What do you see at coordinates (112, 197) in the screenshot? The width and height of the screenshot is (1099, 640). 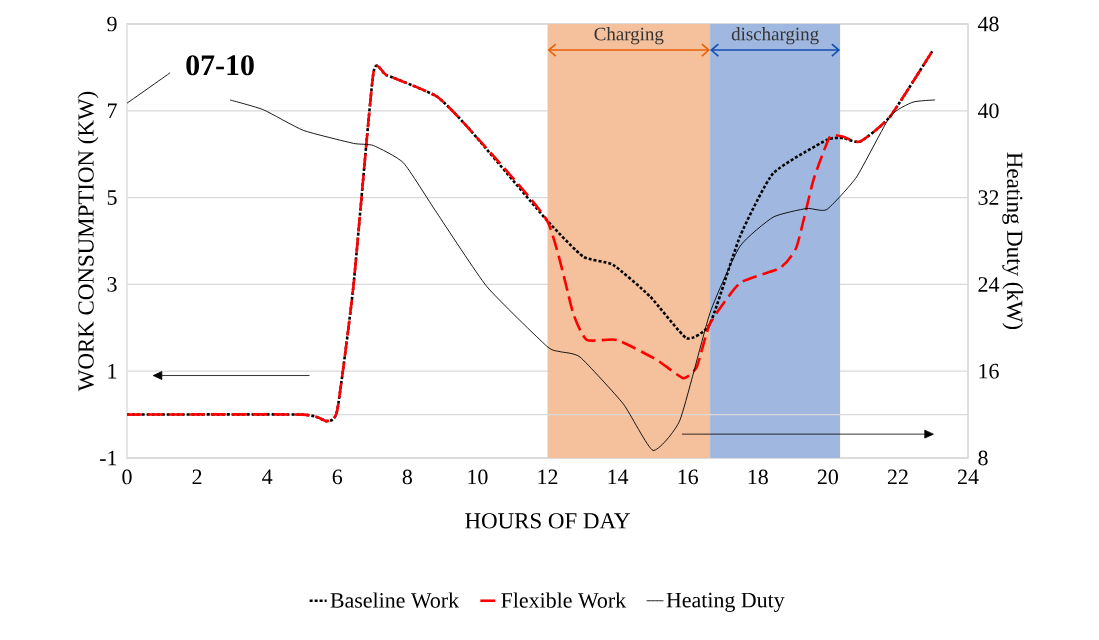 I see `y-tick-label: 5` at bounding box center [112, 197].